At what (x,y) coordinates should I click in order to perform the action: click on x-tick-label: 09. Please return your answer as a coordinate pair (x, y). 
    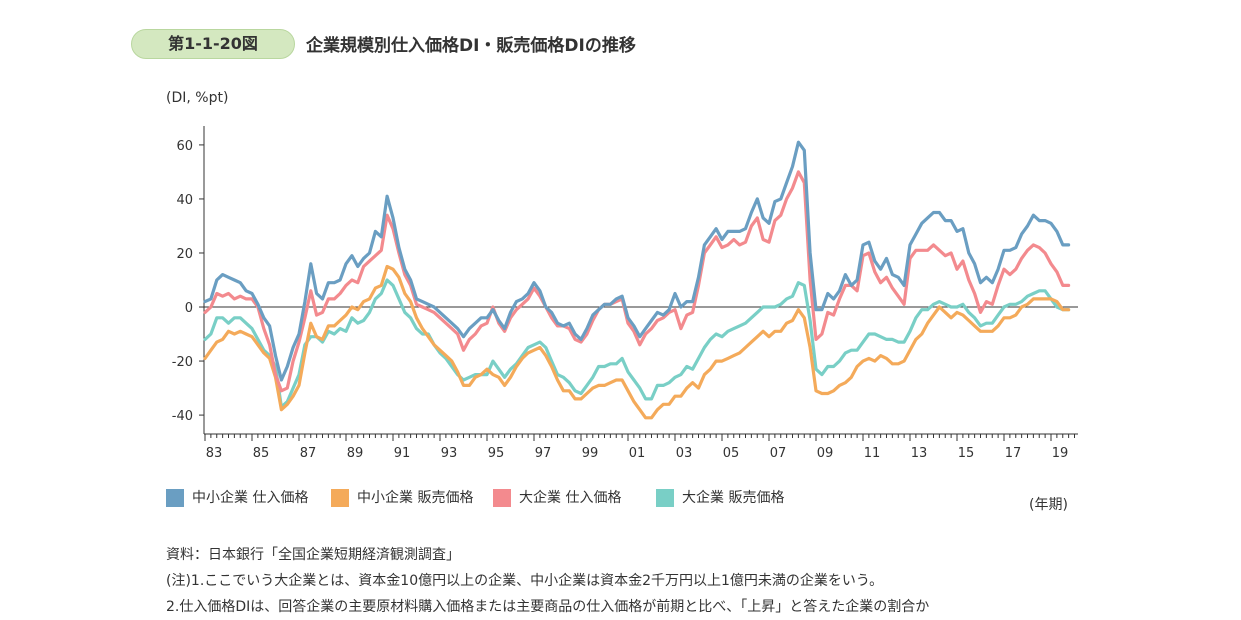
    Looking at the image, I should click on (825, 453).